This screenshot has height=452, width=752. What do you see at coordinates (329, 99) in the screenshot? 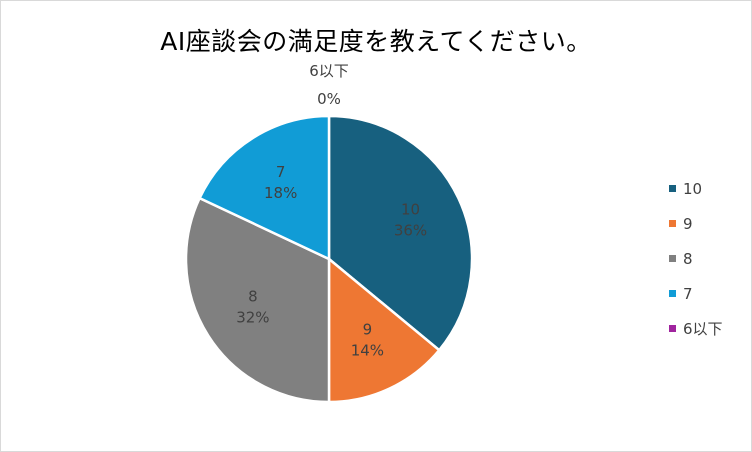
I see `slice-percent-label: 0%` at bounding box center [329, 99].